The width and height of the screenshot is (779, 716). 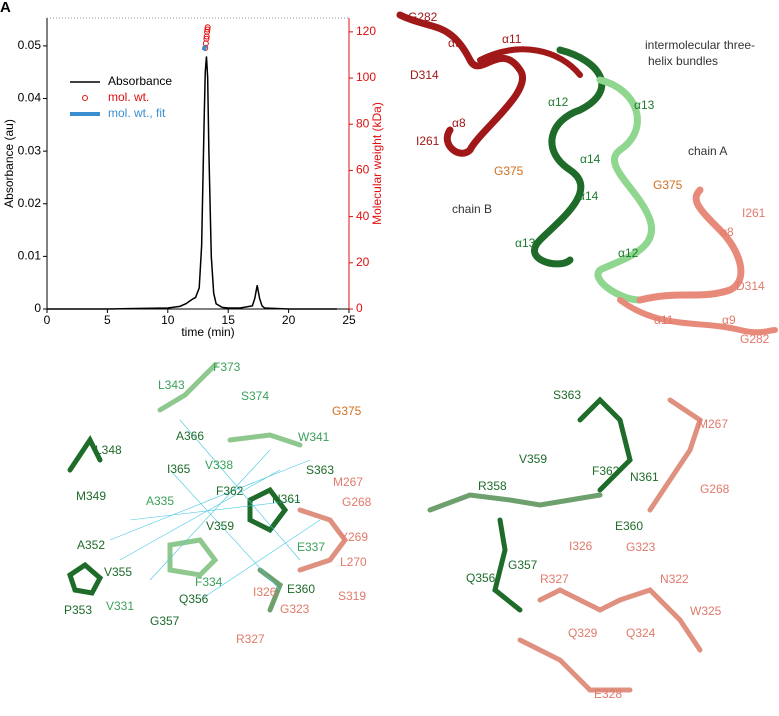 What do you see at coordinates (160, 501) in the screenshot?
I see `residue-label: A335` at bounding box center [160, 501].